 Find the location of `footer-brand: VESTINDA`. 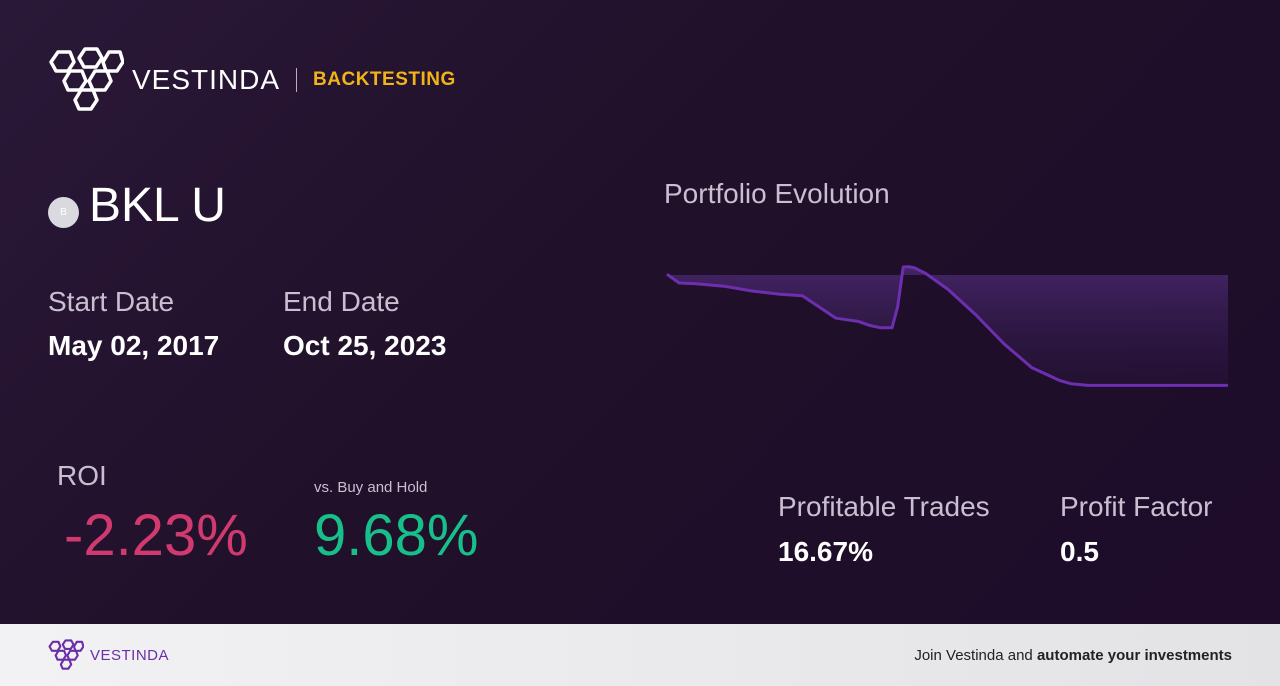

footer-brand: VESTINDA is located at coordinates (108, 655).